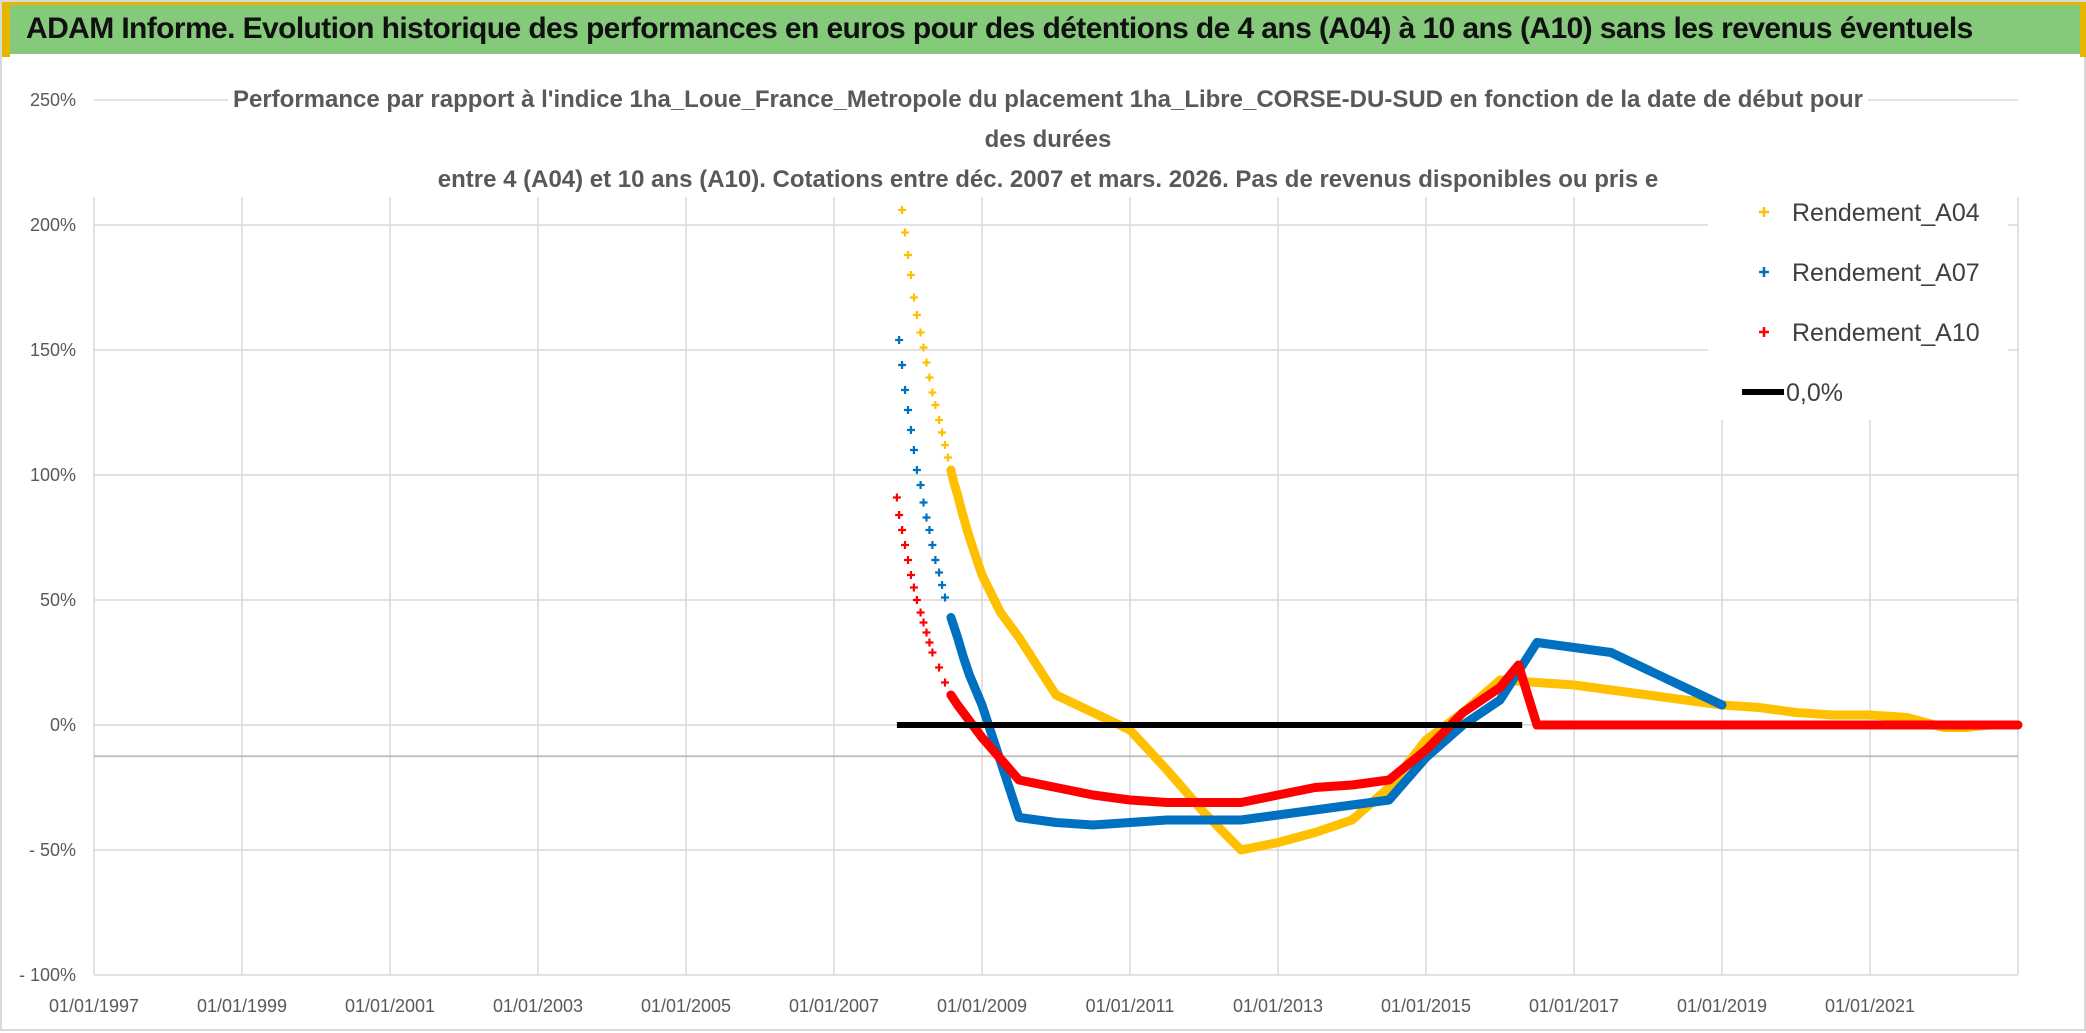  I want to click on legend-label: Rendement_A10, so click(1886, 333).